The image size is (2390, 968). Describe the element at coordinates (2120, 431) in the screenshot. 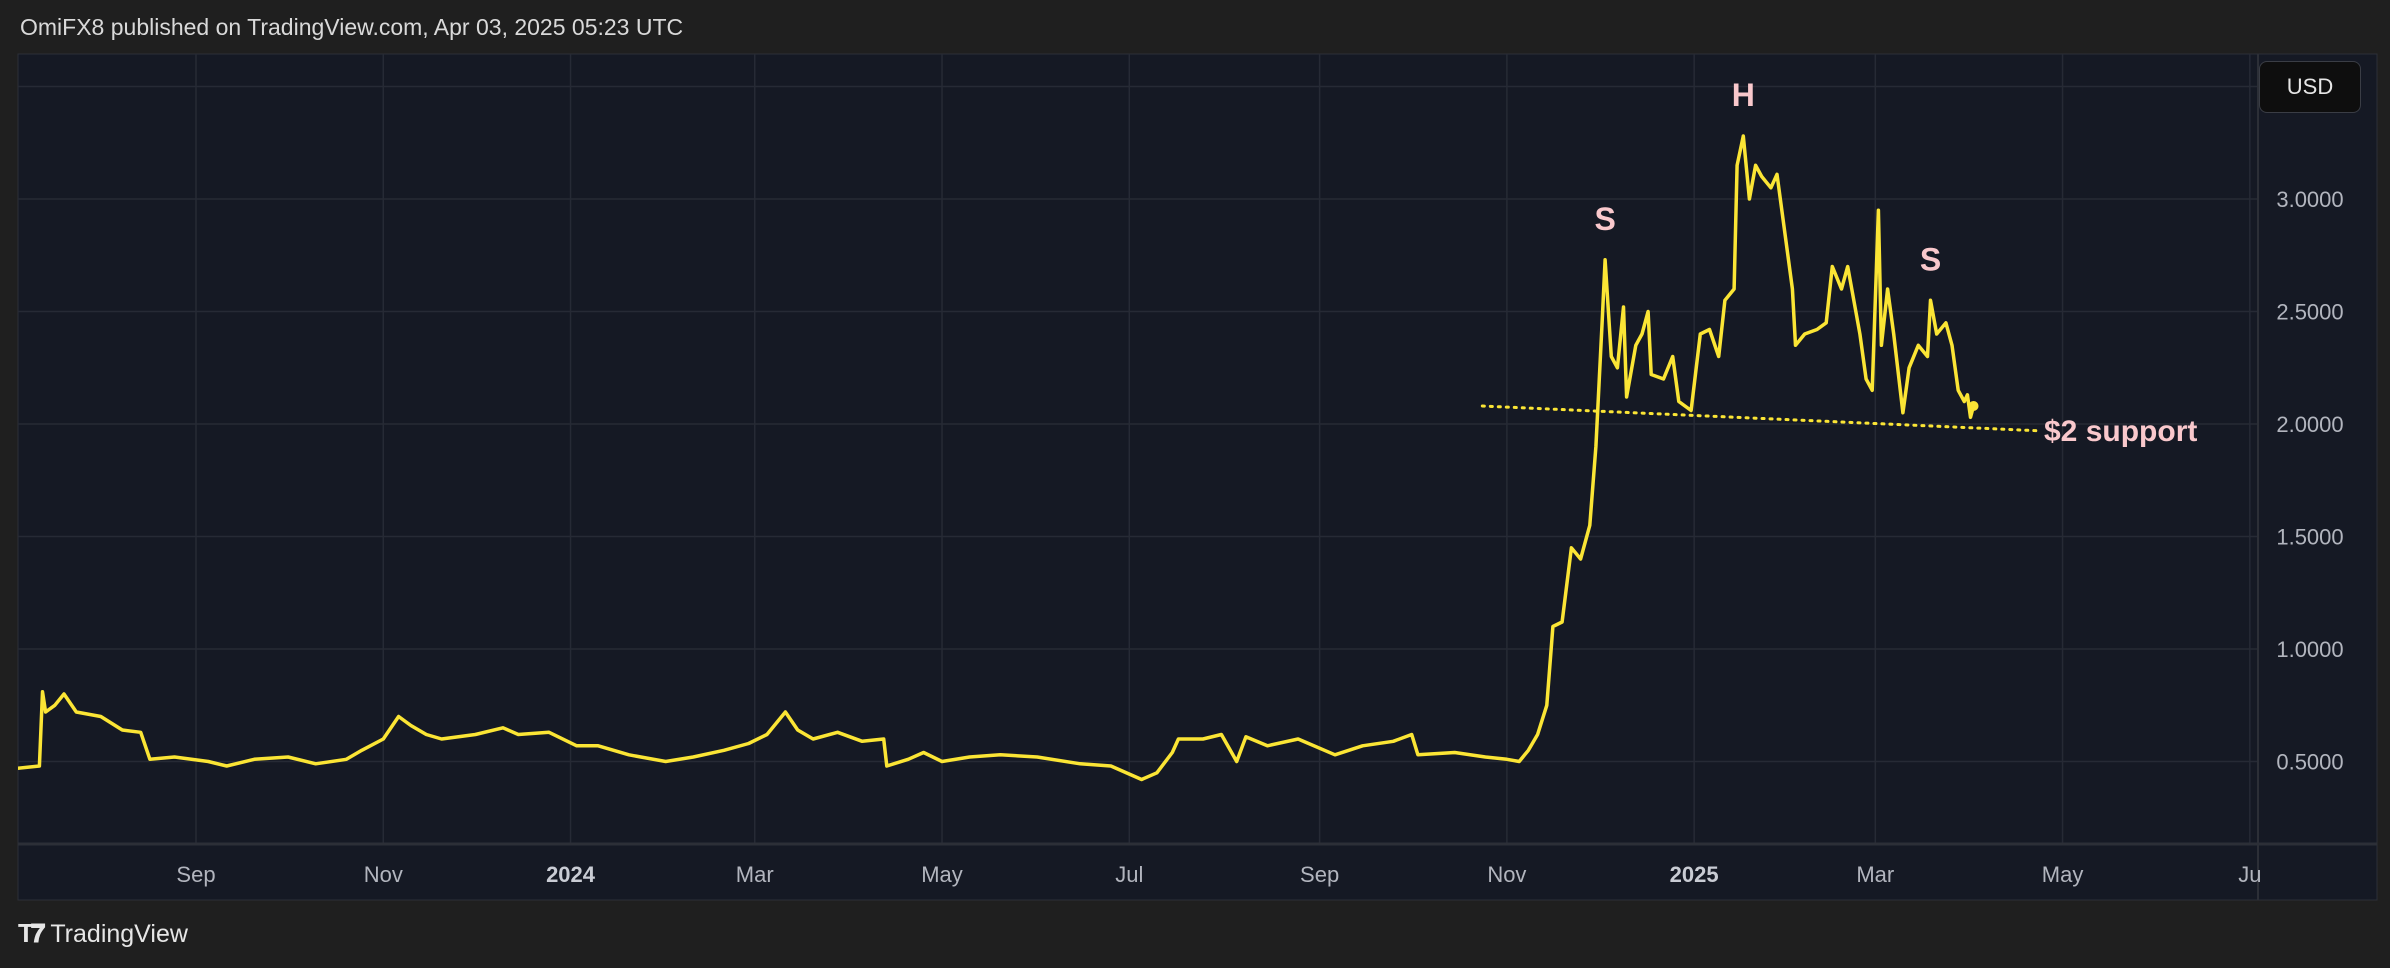

I see `support-label: $2 support` at that location.